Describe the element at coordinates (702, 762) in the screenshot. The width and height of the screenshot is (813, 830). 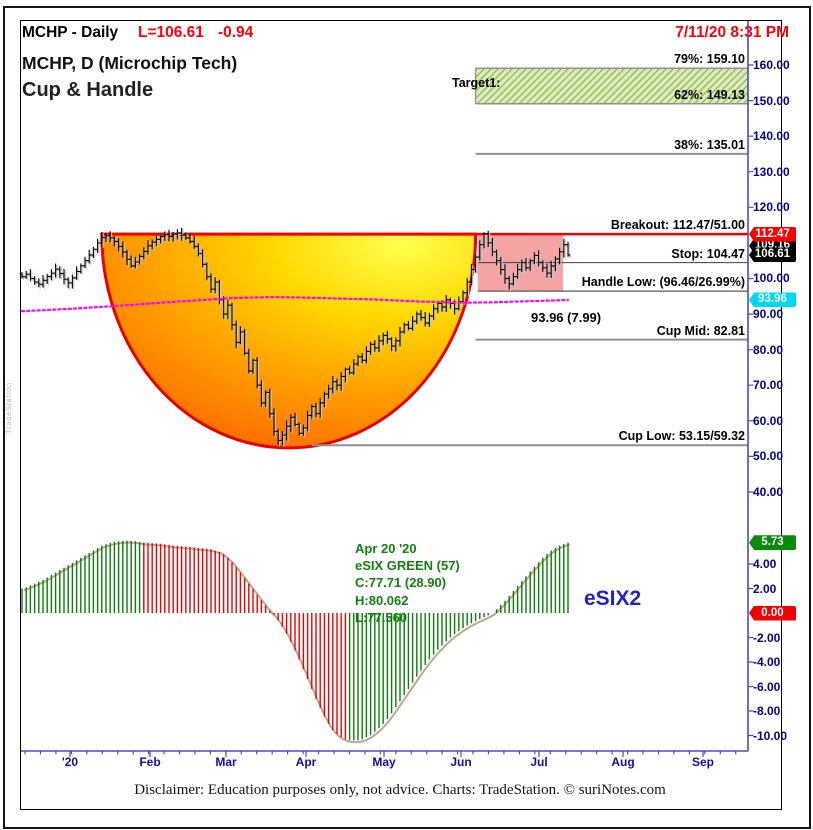
I see `x-axis-month-label: Sep` at that location.